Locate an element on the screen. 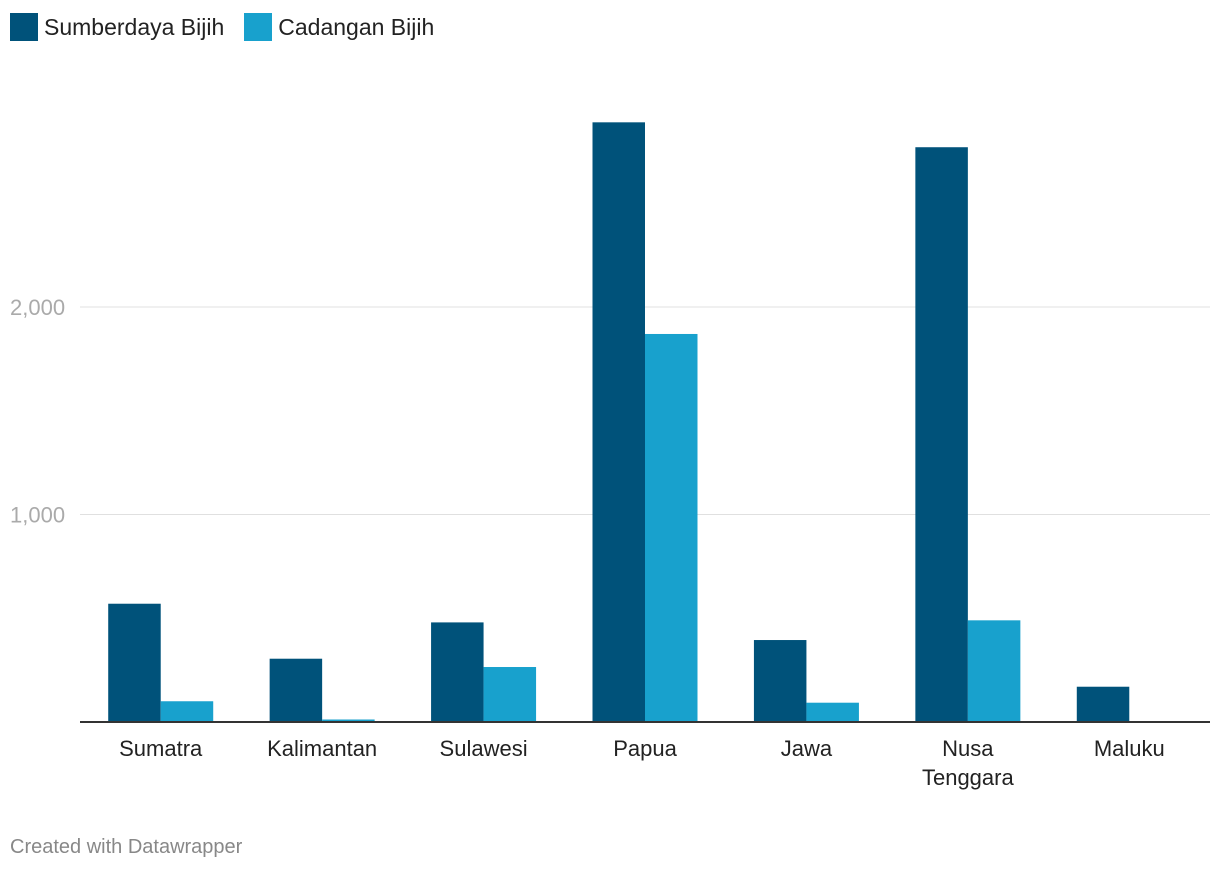 The height and width of the screenshot is (872, 1220). legend-item-cadangan: Cadangan Bijih is located at coordinates (339, 27).